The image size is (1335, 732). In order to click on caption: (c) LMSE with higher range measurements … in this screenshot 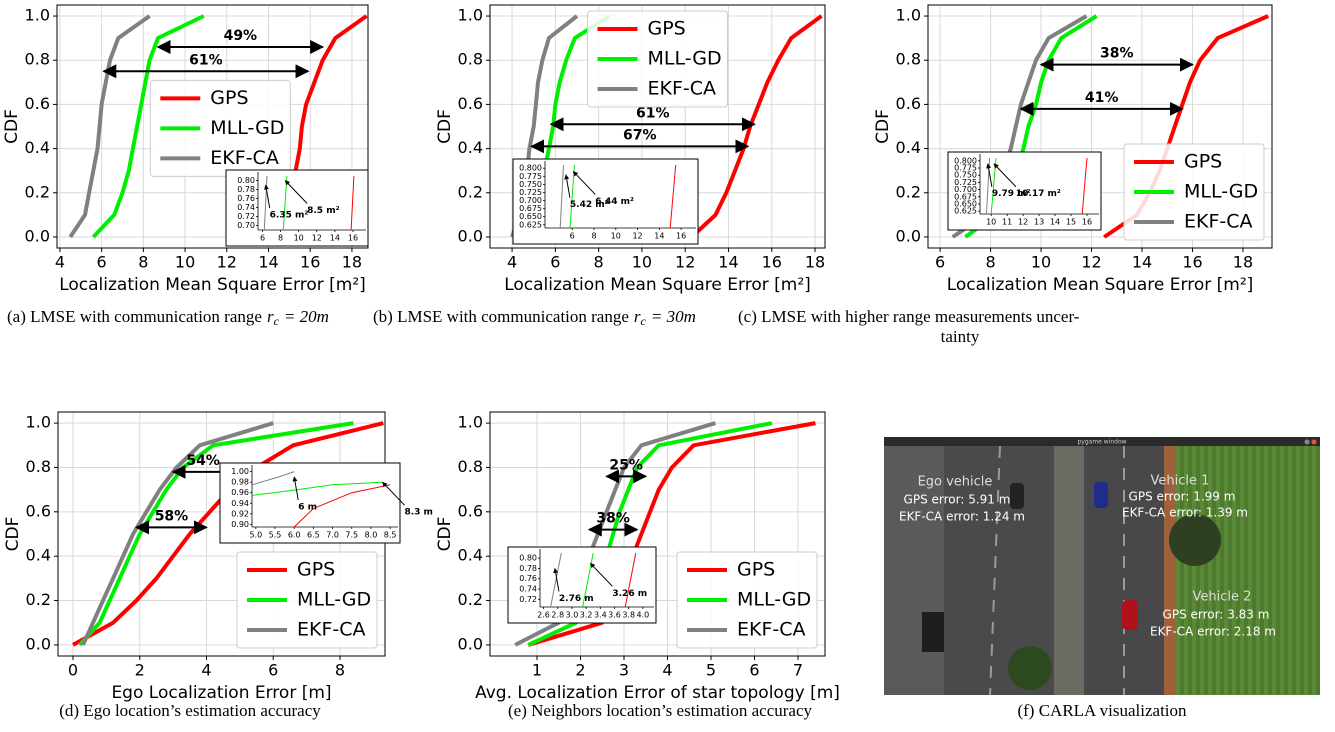, I will do `click(909, 316)`.